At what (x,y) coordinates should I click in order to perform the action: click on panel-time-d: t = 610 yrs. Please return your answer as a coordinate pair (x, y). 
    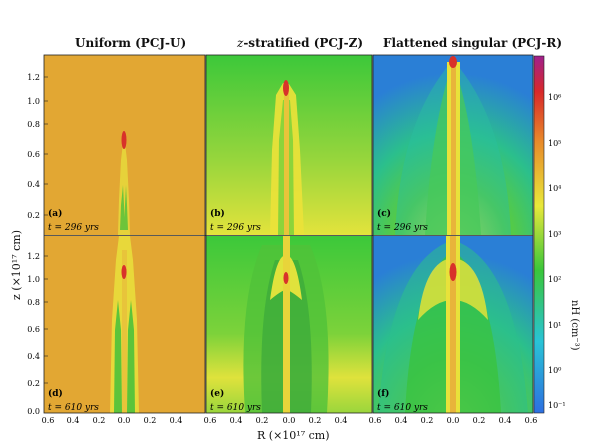
    Looking at the image, I should click on (73, 408).